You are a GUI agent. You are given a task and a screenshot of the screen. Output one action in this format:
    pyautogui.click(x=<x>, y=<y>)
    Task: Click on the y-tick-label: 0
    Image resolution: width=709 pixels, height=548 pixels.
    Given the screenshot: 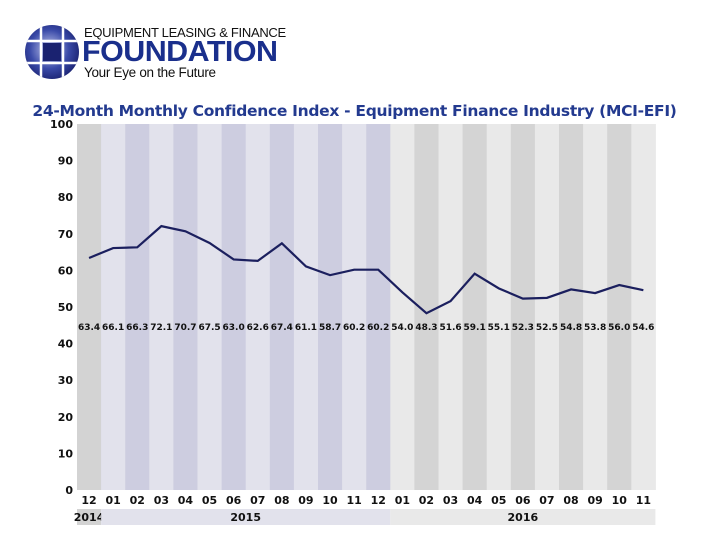 What is the action you would take?
    pyautogui.click(x=69, y=490)
    